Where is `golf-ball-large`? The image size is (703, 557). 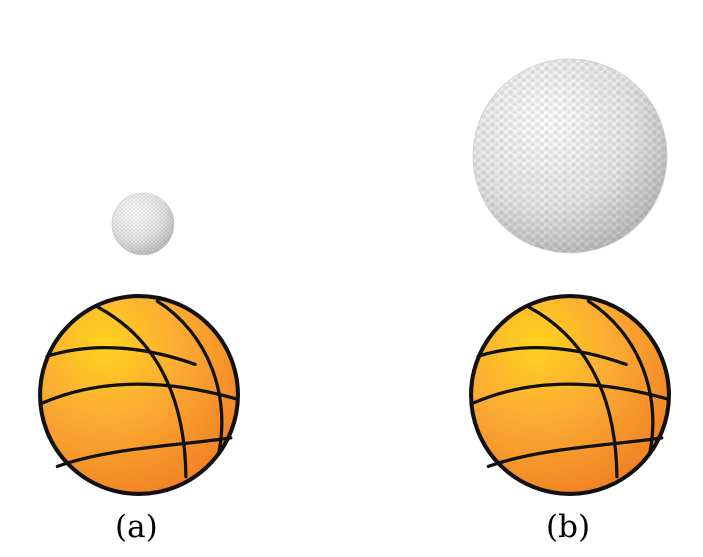 golf-ball-large is located at coordinates (570, 156).